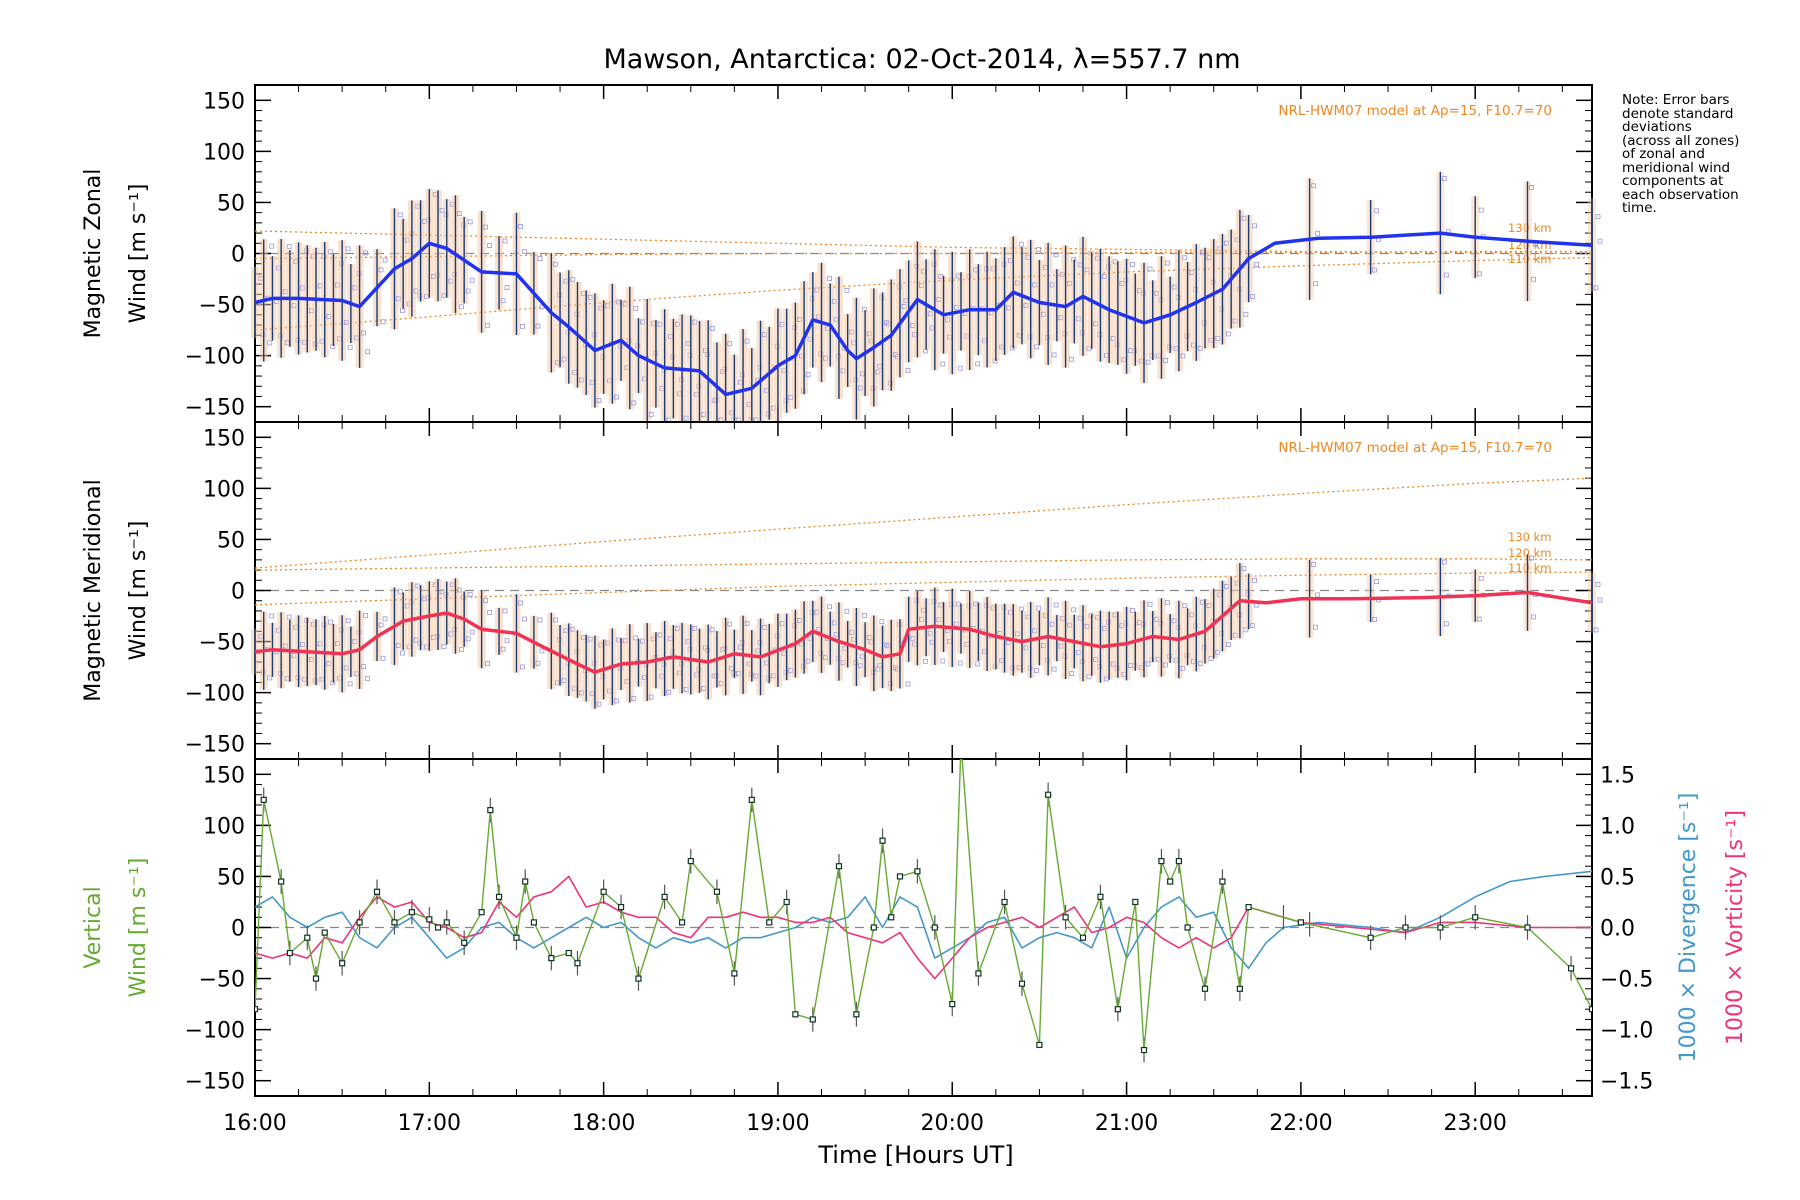 The width and height of the screenshot is (1800, 1200). What do you see at coordinates (1681, 140) in the screenshot?
I see `note-line: (across all zones)` at bounding box center [1681, 140].